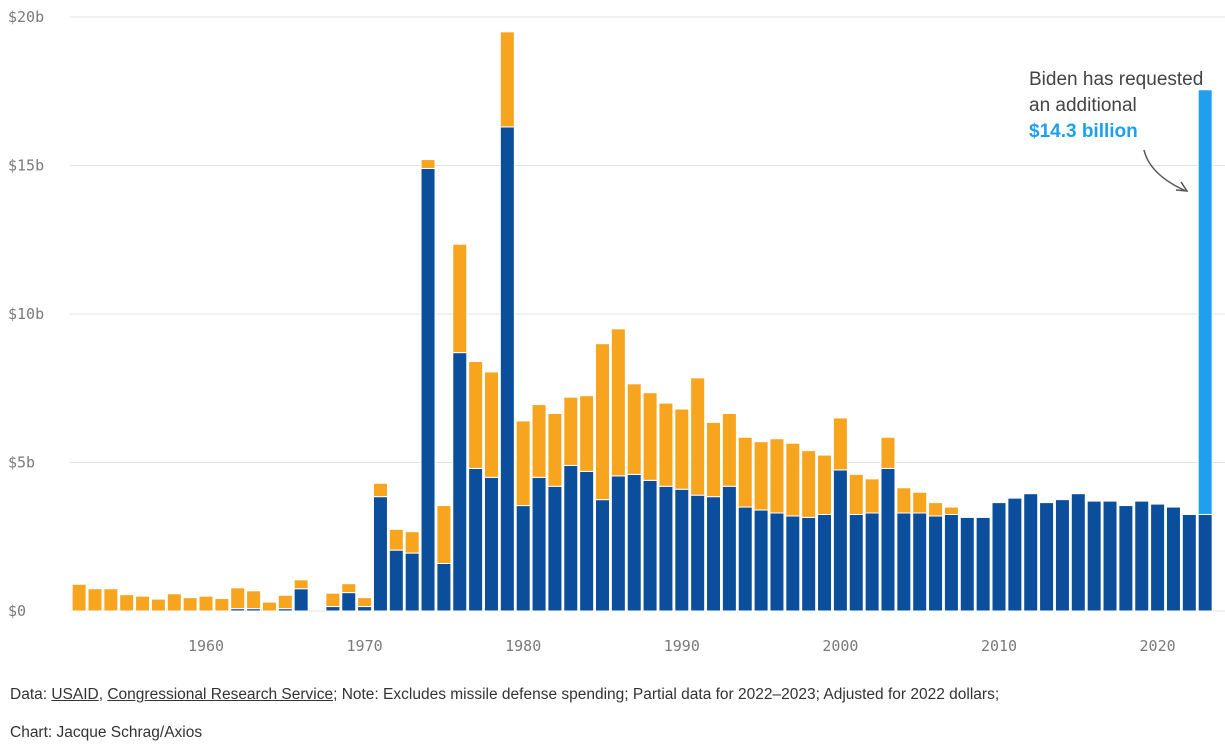  What do you see at coordinates (220, 694) in the screenshot?
I see `source-link-crs: Congressional Research Service` at bounding box center [220, 694].